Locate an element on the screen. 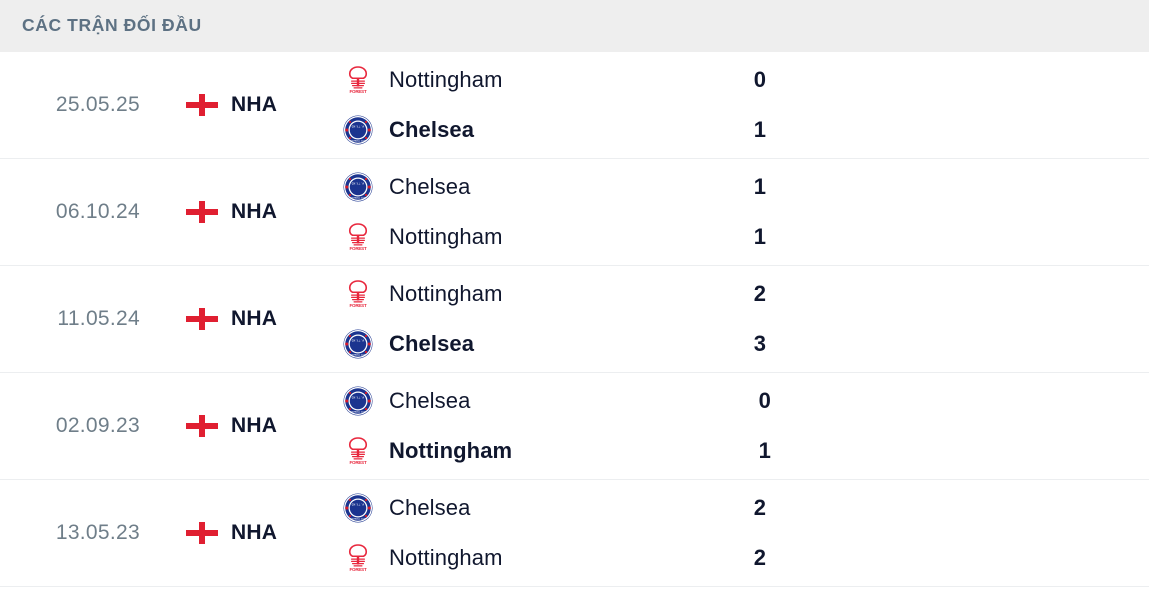 The height and width of the screenshot is (605, 1149). match-date: 02.09.23 is located at coordinates (97, 425).